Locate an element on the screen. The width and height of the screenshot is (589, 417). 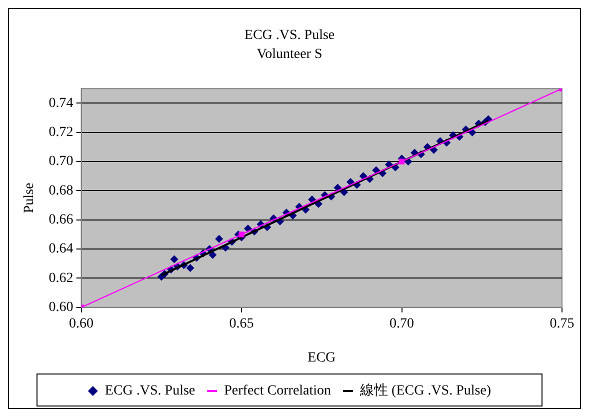
y-tick-label: 0.70 is located at coordinates (61, 162).